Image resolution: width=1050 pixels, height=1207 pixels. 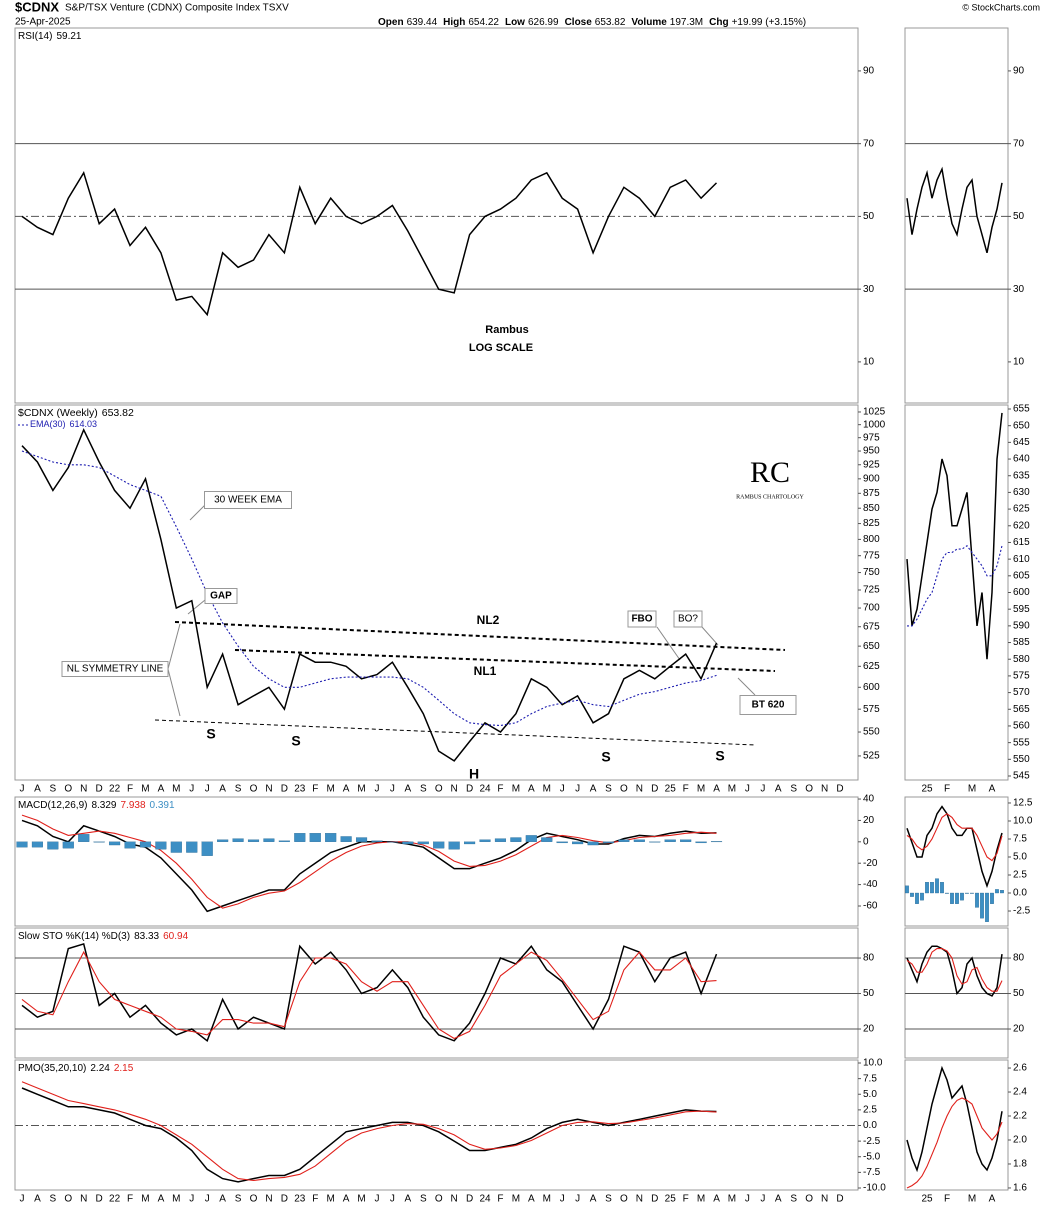 I want to click on y-tick-label: 50, so click(x=869, y=993).